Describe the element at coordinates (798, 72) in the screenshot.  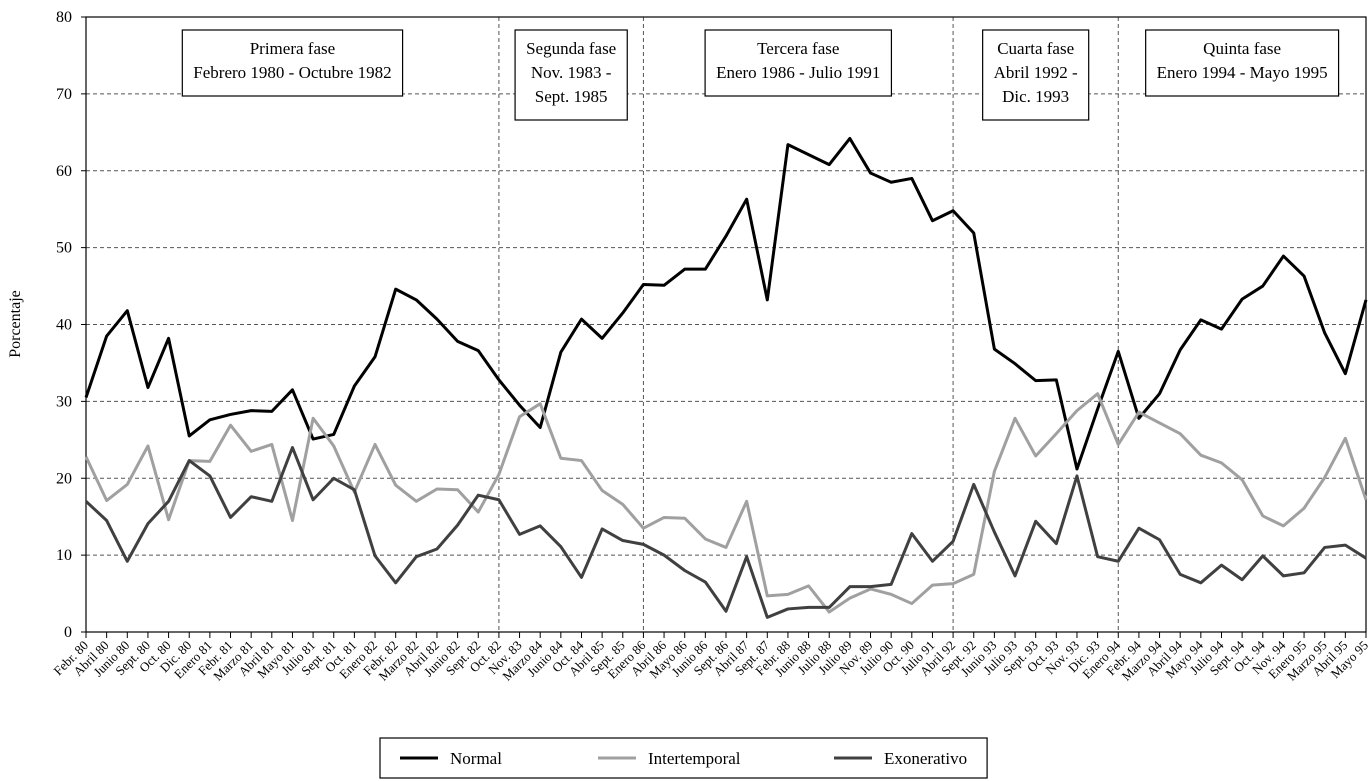
I see `phase-text: Enero 1986 - Julio 1991` at that location.